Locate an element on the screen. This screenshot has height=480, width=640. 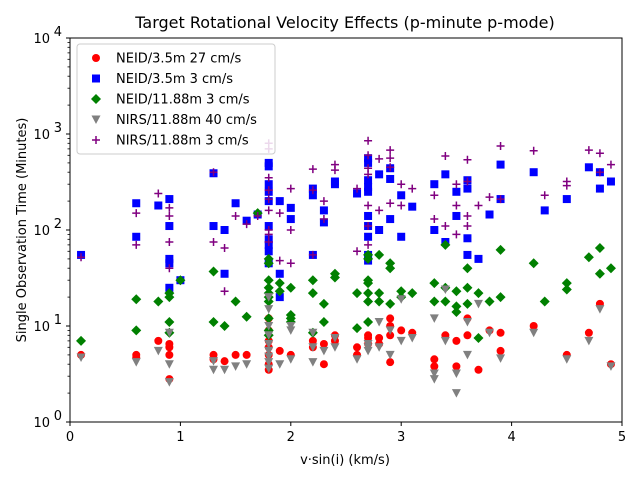
legend-marker is located at coordinates (96, 58).